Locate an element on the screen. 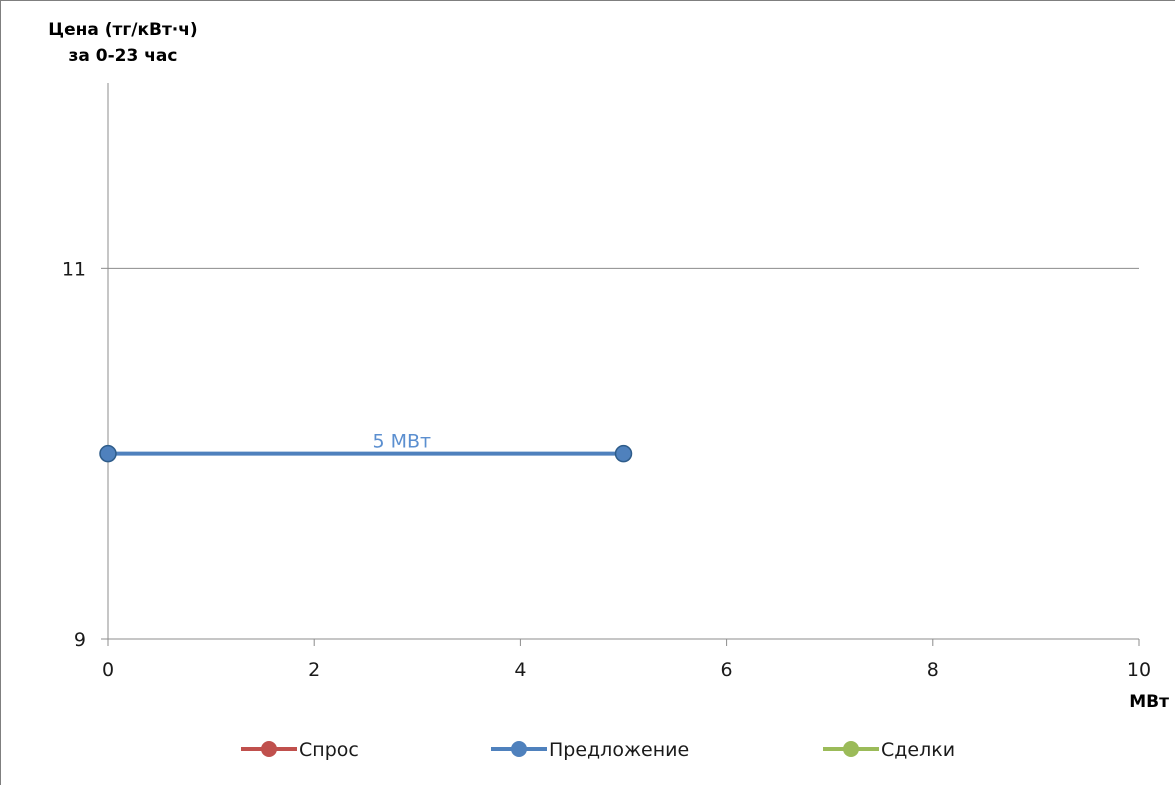 This screenshot has height=786, width=1175. x-tick-label-0: 0 is located at coordinates (108, 670).